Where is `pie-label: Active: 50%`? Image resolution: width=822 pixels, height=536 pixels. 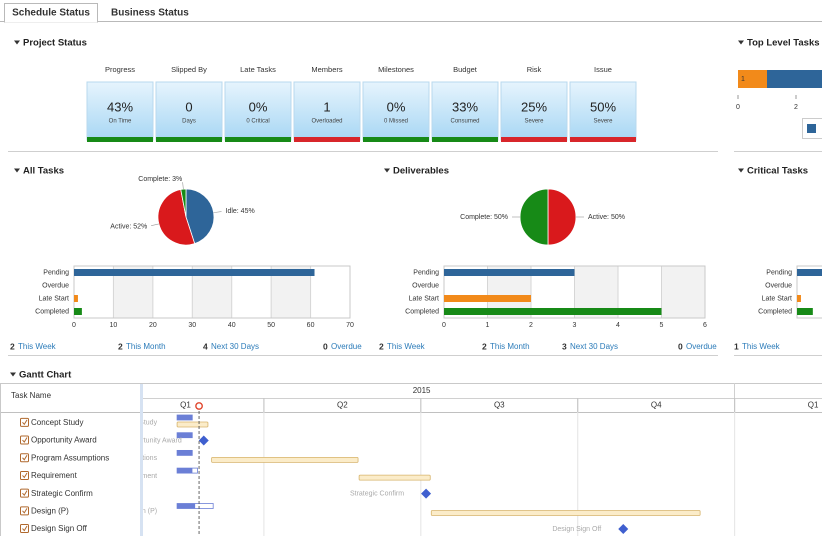
pie-label: Active: 50% is located at coordinates (606, 217).